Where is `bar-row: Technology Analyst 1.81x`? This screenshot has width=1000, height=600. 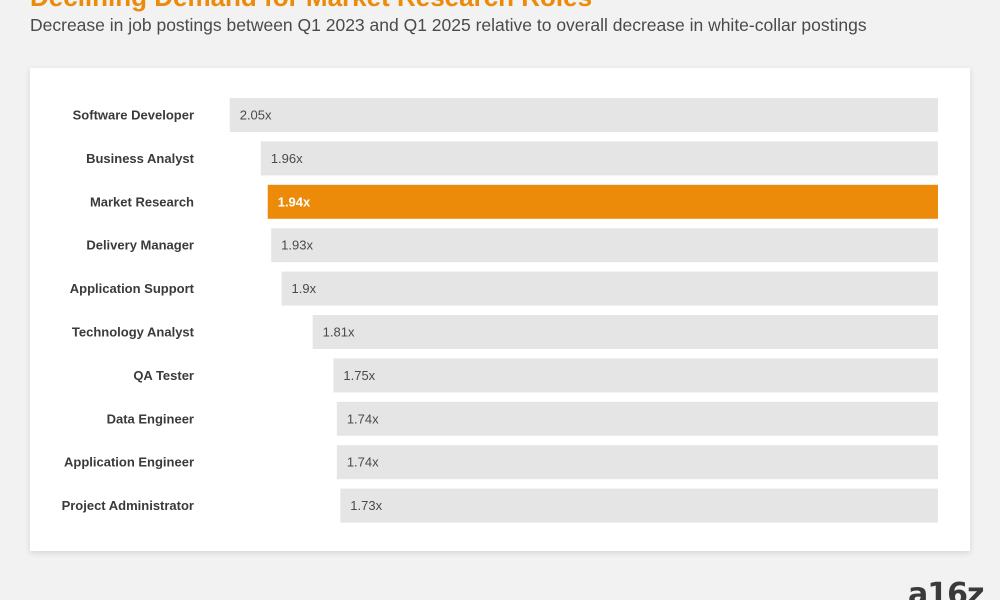 bar-row: Technology Analyst 1.81x is located at coordinates (505, 332).